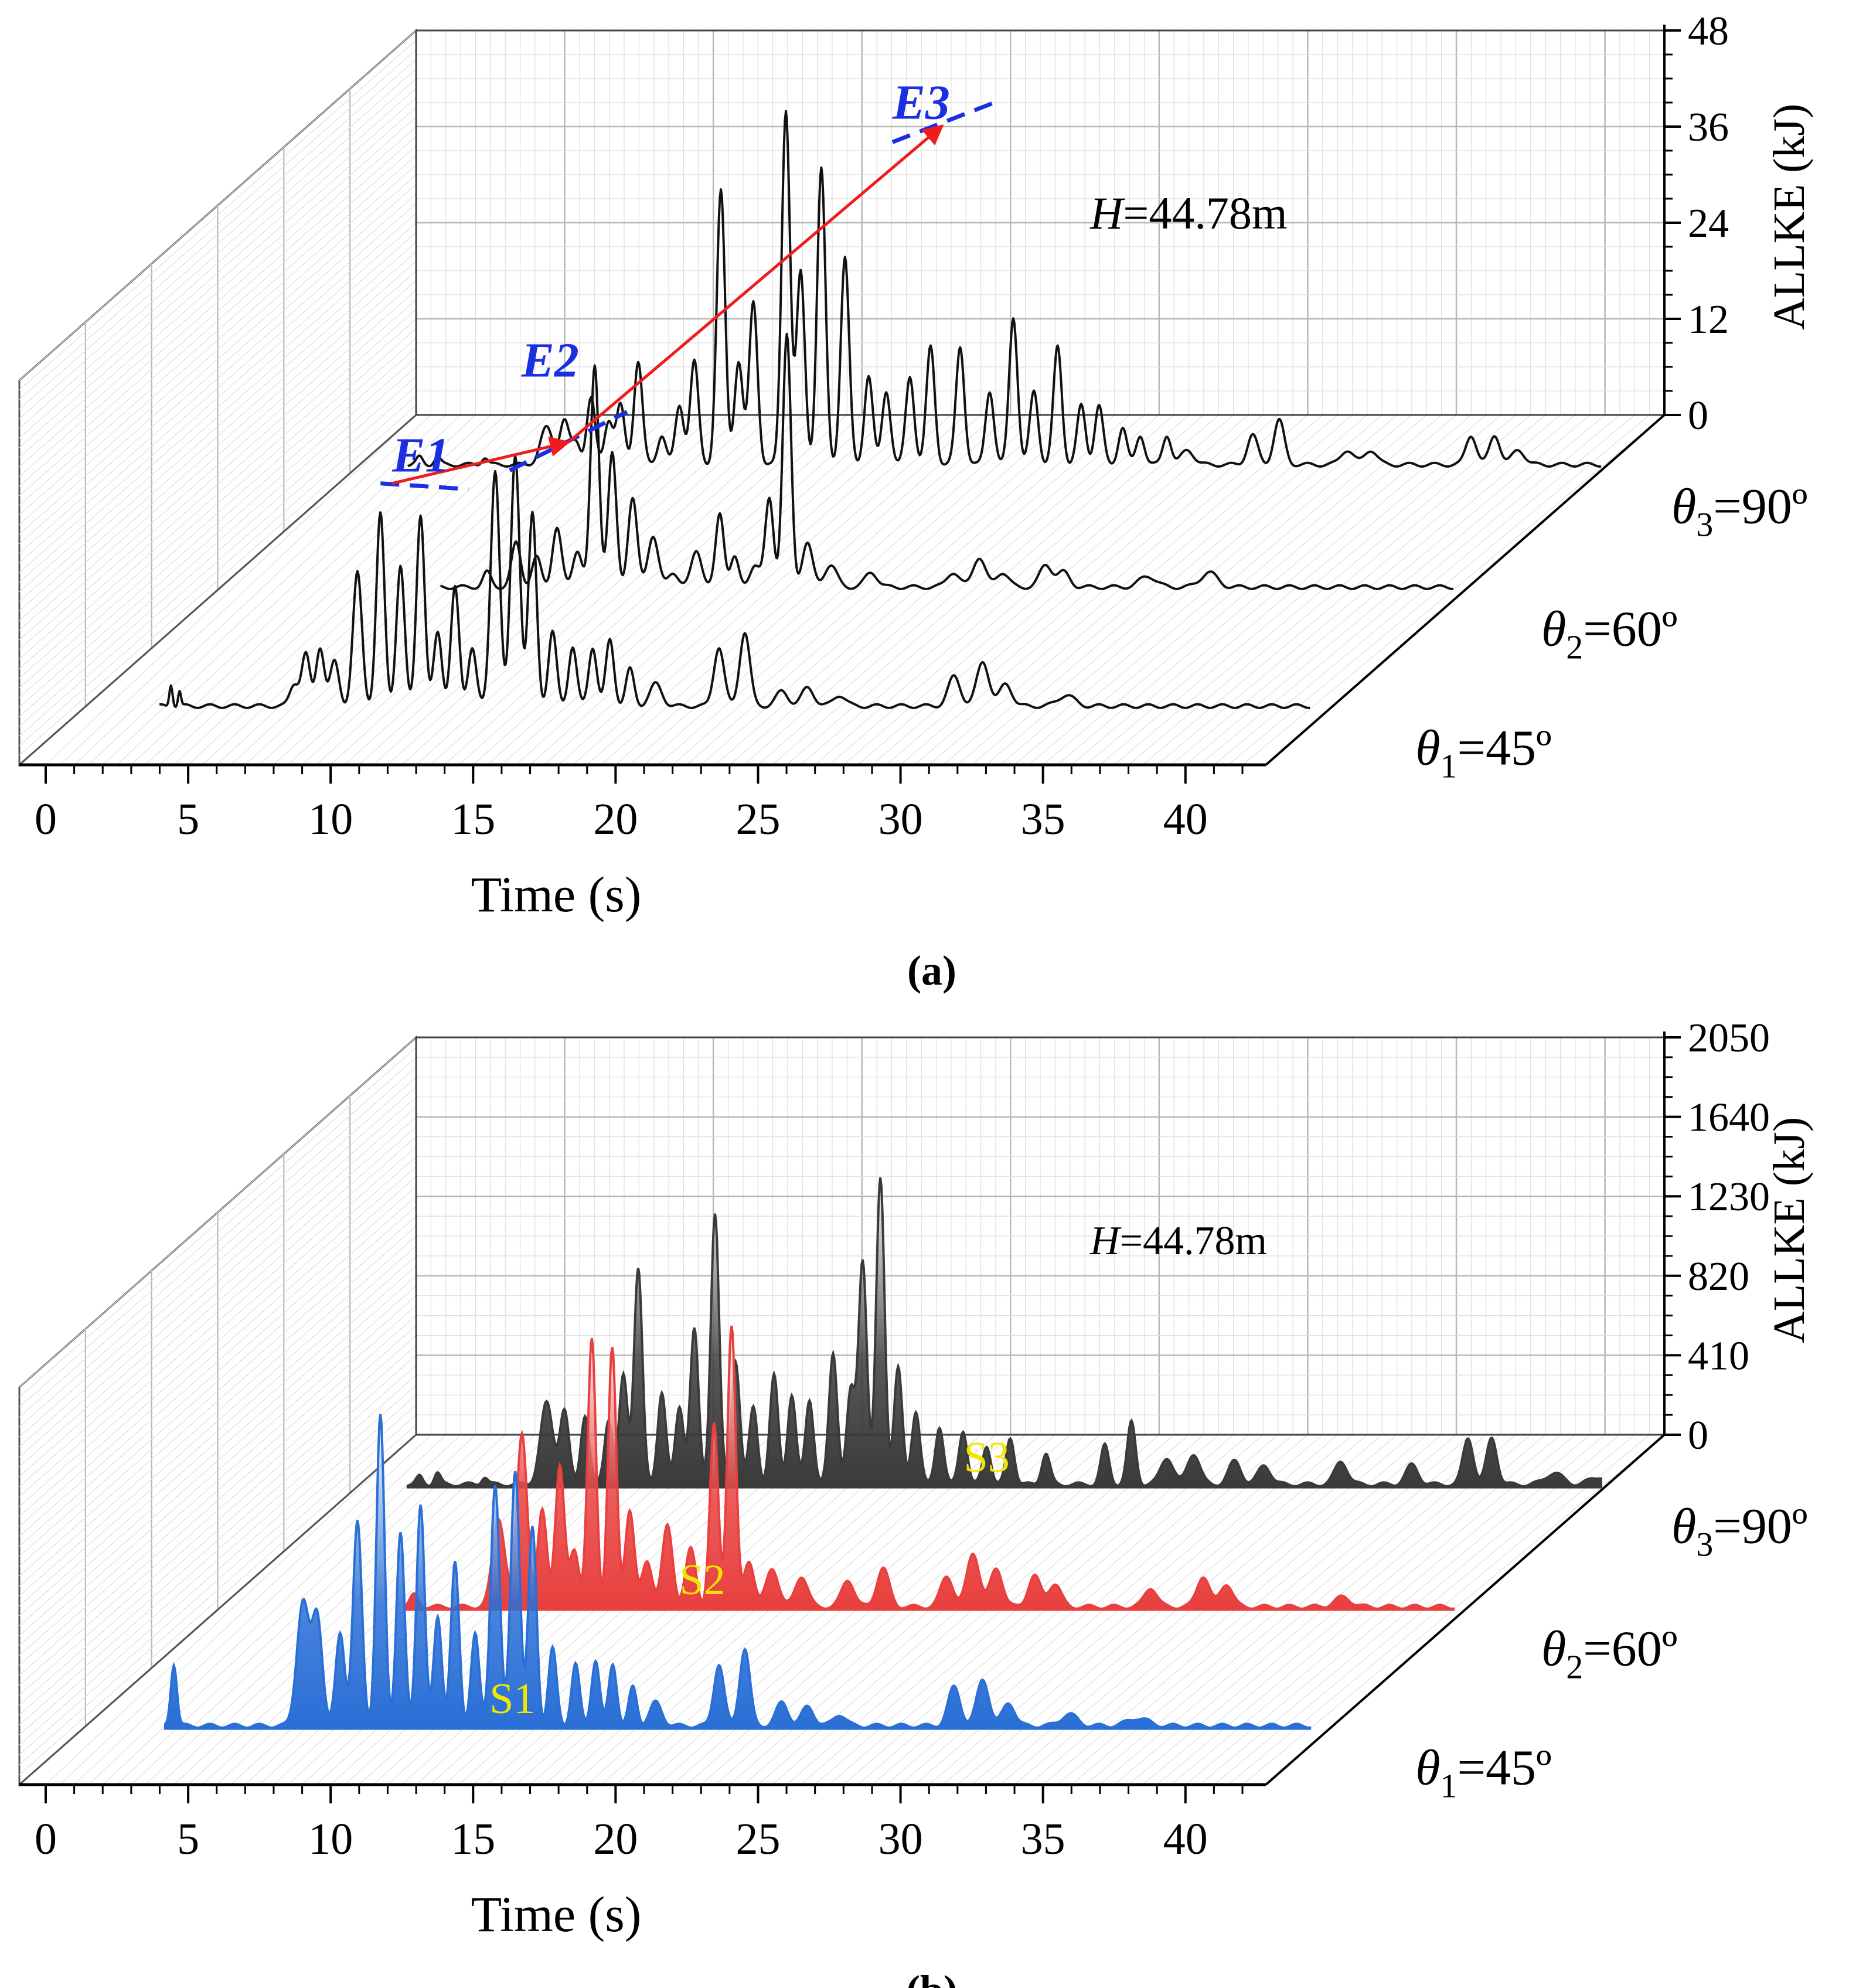 Image resolution: width=1866 pixels, height=1988 pixels. What do you see at coordinates (1504, 1767) in the screenshot?
I see `theta-value: =45º` at bounding box center [1504, 1767].